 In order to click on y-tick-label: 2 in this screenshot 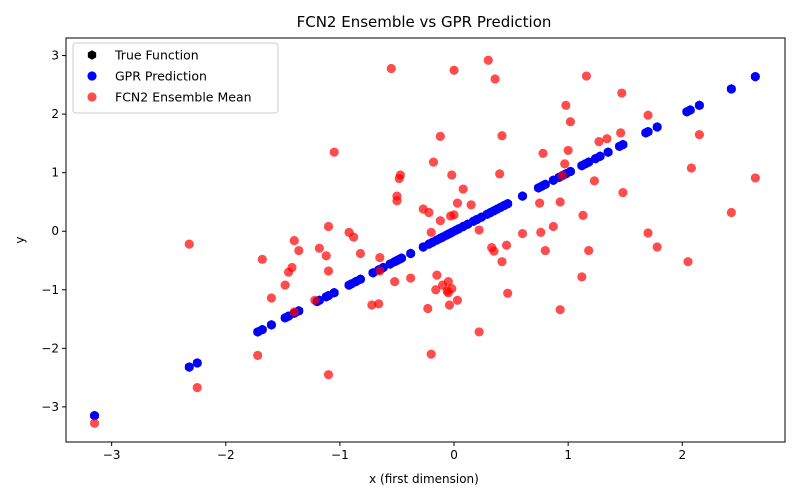, I will do `click(55, 114)`.